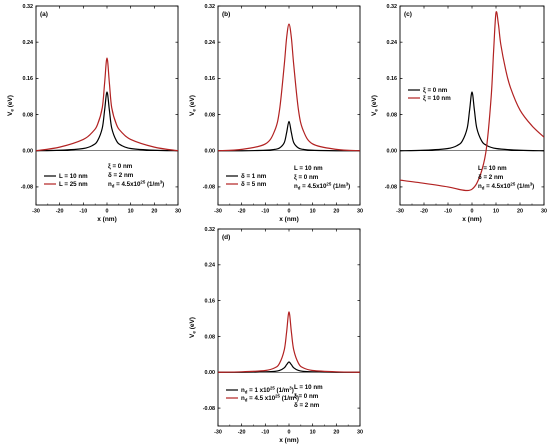 This screenshot has width=550, height=446. What do you see at coordinates (307, 405) in the screenshot?
I see `parameter-text-3: δ = 2 nm` at bounding box center [307, 405].